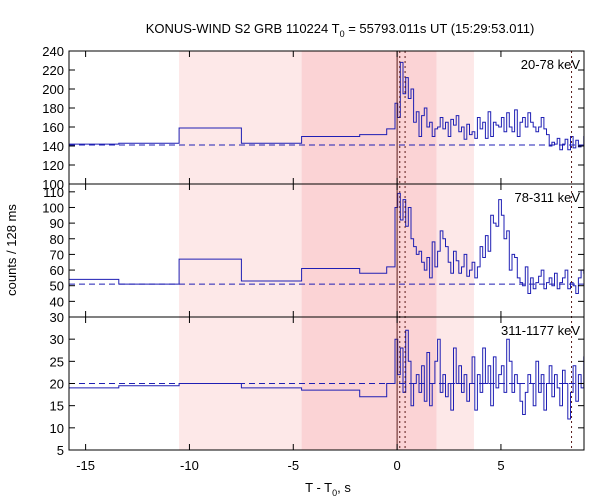 The width and height of the screenshot is (600, 500). Describe the element at coordinates (57, 286) in the screenshot. I see `y-tick-label: 50` at that location.